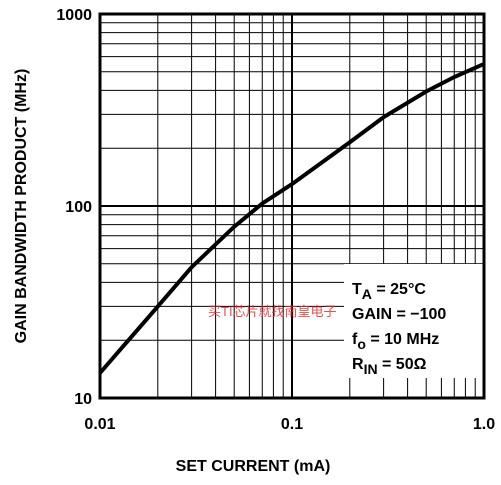  What do you see at coordinates (358, 364) in the screenshot?
I see `annotation-part: R` at bounding box center [358, 364].